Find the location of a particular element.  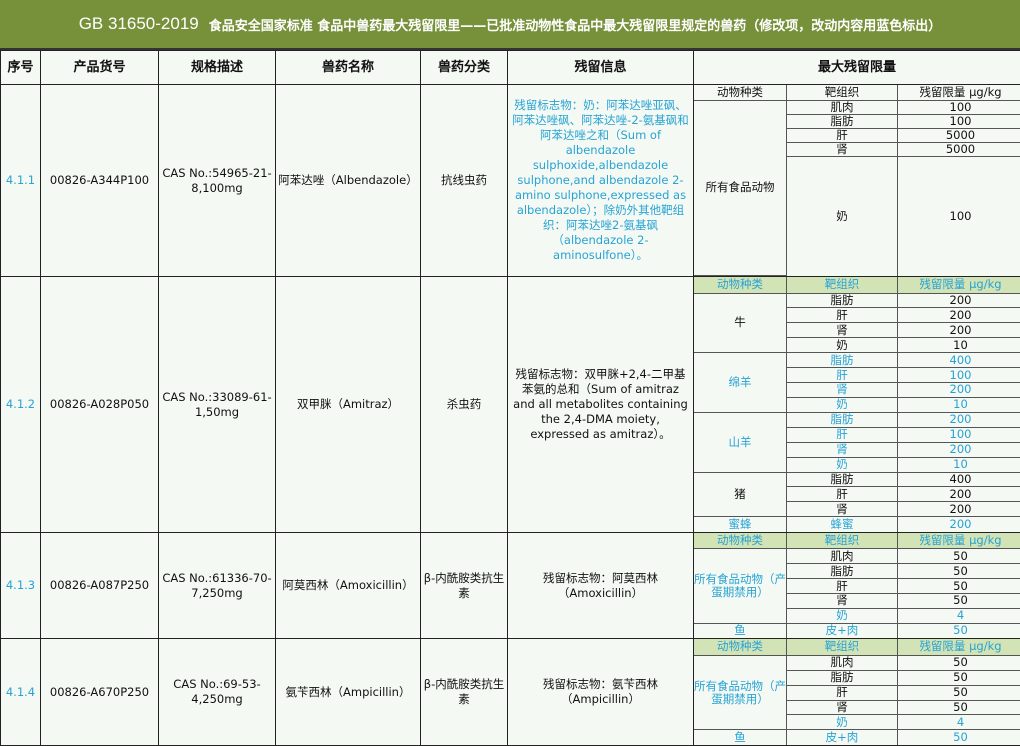

product-no-cell: 00826-A344P100 is located at coordinates (100, 181).